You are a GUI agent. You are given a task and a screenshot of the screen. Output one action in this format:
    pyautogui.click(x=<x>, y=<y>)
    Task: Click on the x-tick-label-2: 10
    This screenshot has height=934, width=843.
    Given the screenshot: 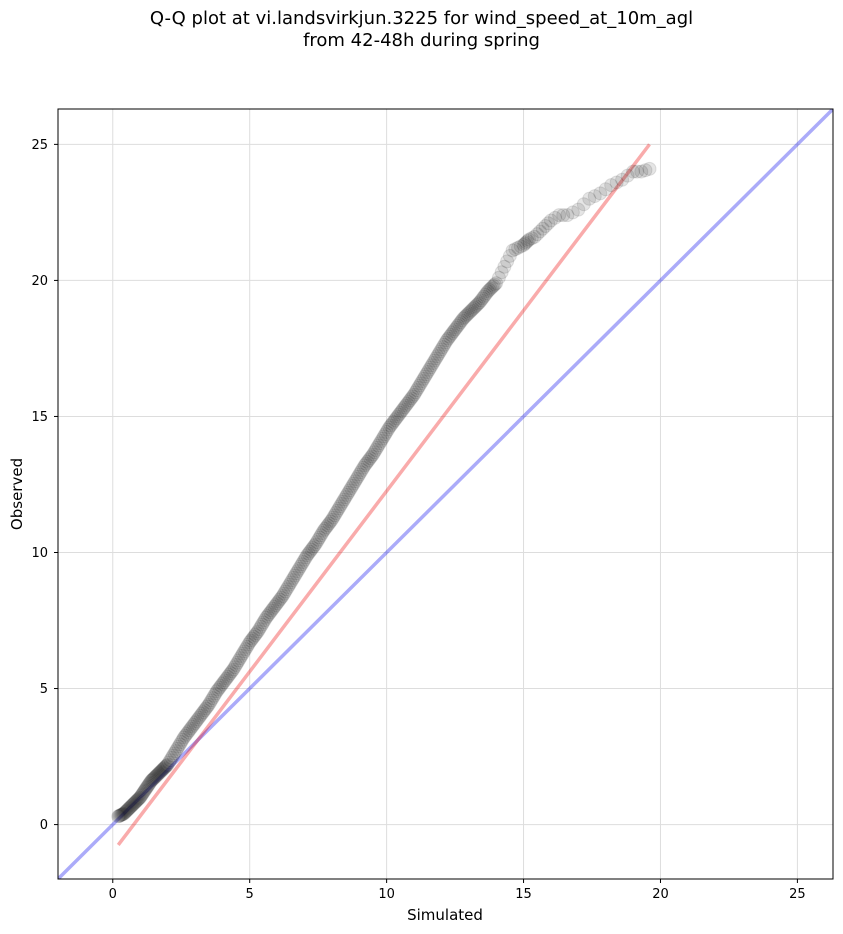 What is the action you would take?
    pyautogui.click(x=386, y=894)
    